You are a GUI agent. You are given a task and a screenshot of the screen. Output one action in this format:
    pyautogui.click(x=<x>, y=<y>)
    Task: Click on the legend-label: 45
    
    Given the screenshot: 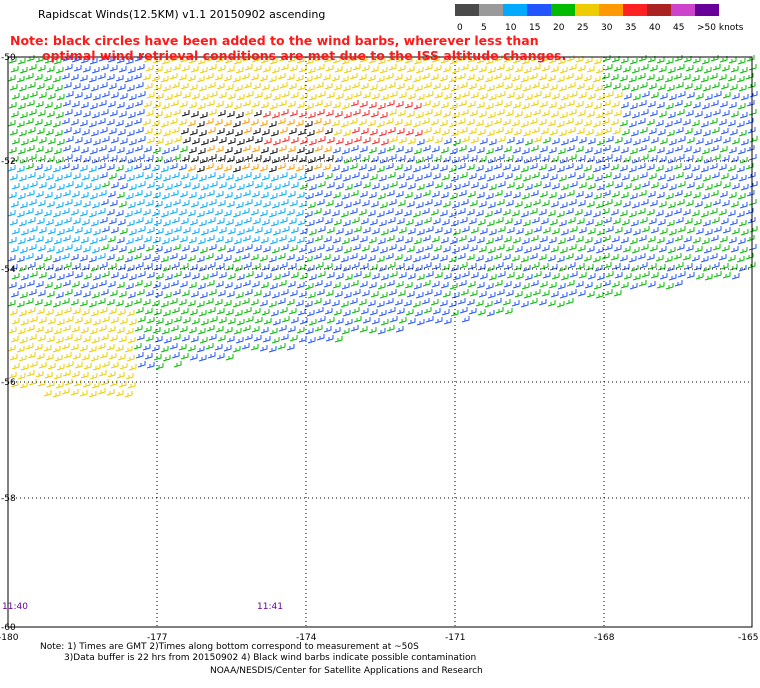 What is the action you would take?
    pyautogui.click(x=678, y=28)
    